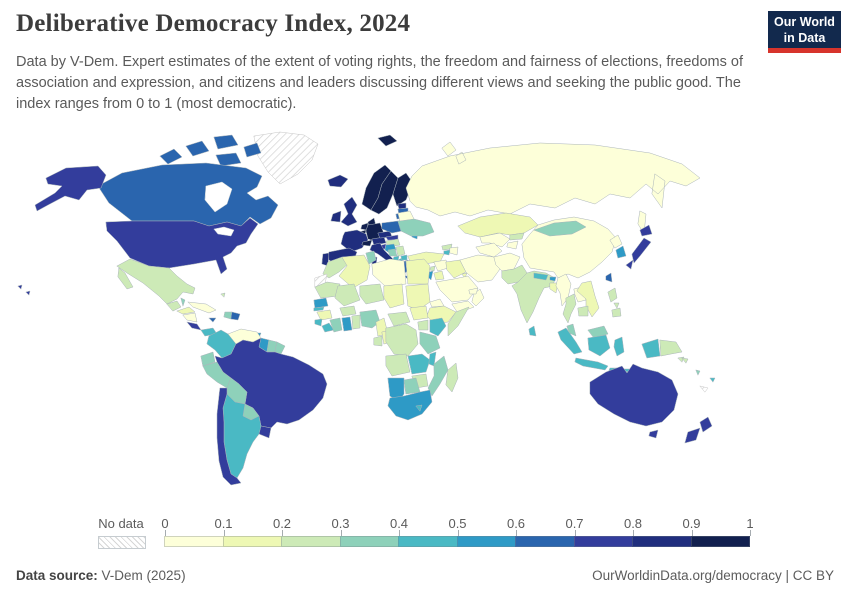 Image resolution: width=850 pixels, height=600 pixels. Describe the element at coordinates (367, 243) in the screenshot. I see `country-switzerland` at that location.